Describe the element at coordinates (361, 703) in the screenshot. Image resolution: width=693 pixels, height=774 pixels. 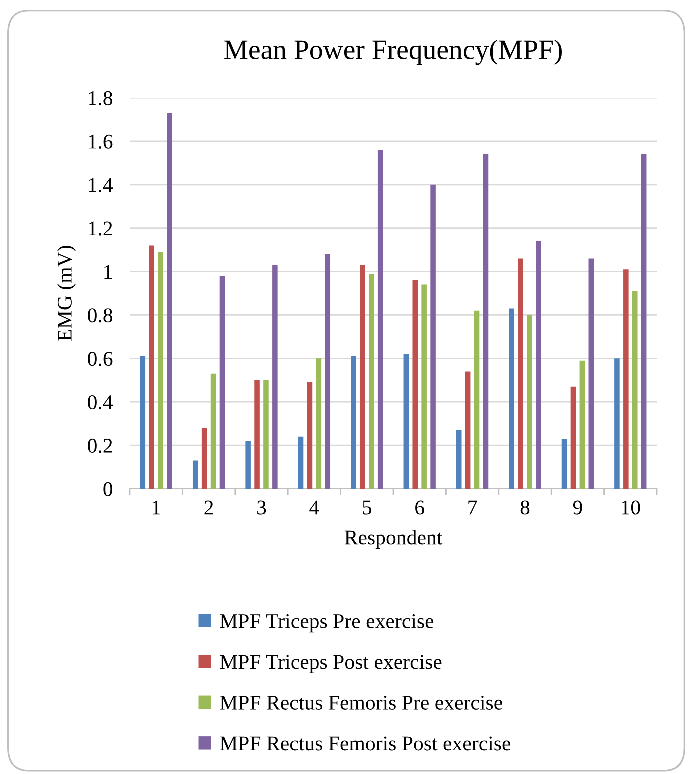
I see `legend-label: MPF Rectus Femoris Pre exercise` at that location.